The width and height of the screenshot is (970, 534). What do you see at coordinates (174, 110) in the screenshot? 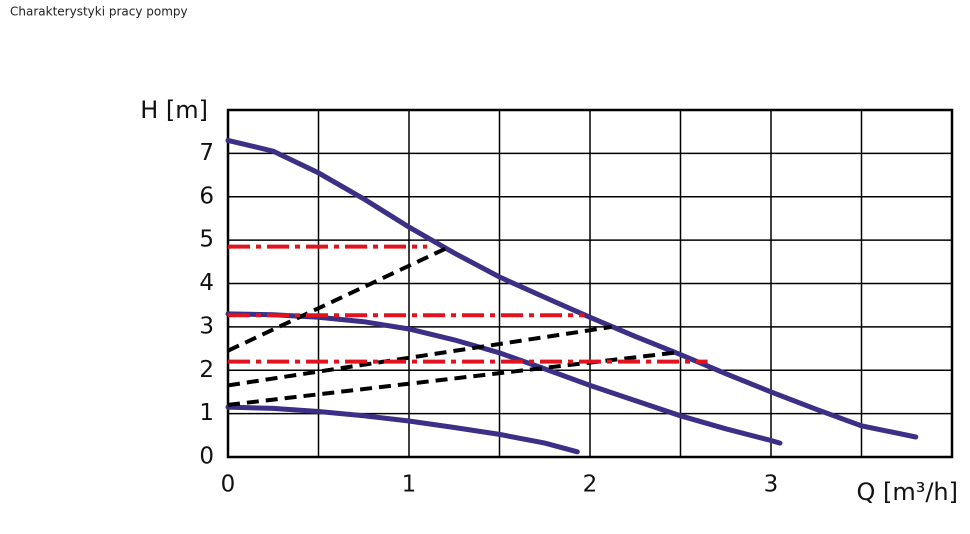
I see `y-axis-label: H [m]` at bounding box center [174, 110].